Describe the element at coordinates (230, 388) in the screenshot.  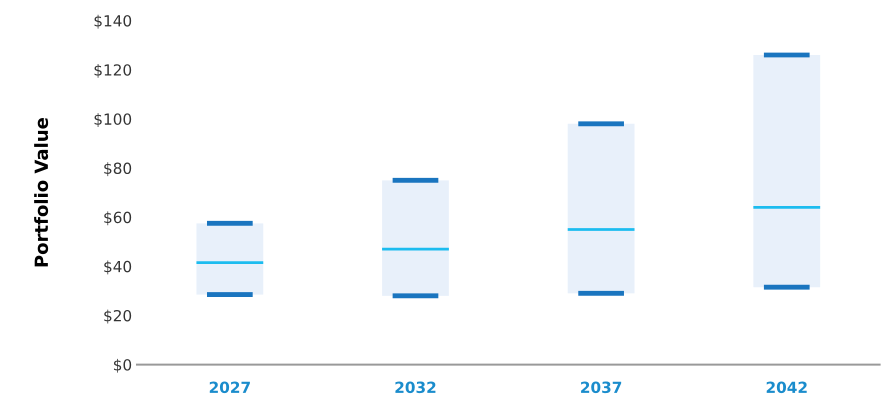
I see `x-tick-label: 2027` at that location.